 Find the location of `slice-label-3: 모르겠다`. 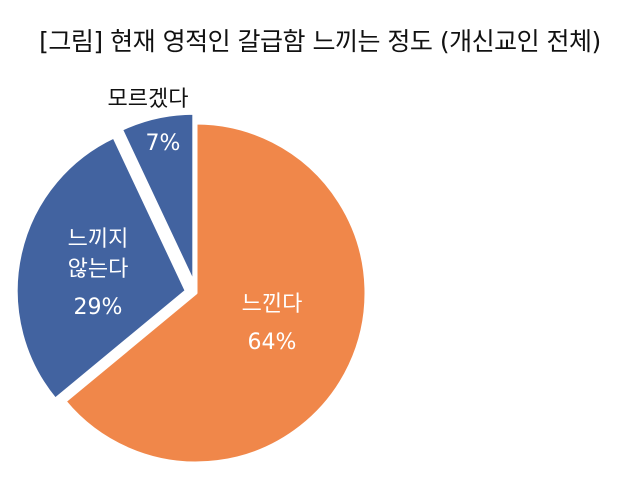

slice-label-3: 모르겠다 is located at coordinates (148, 99).